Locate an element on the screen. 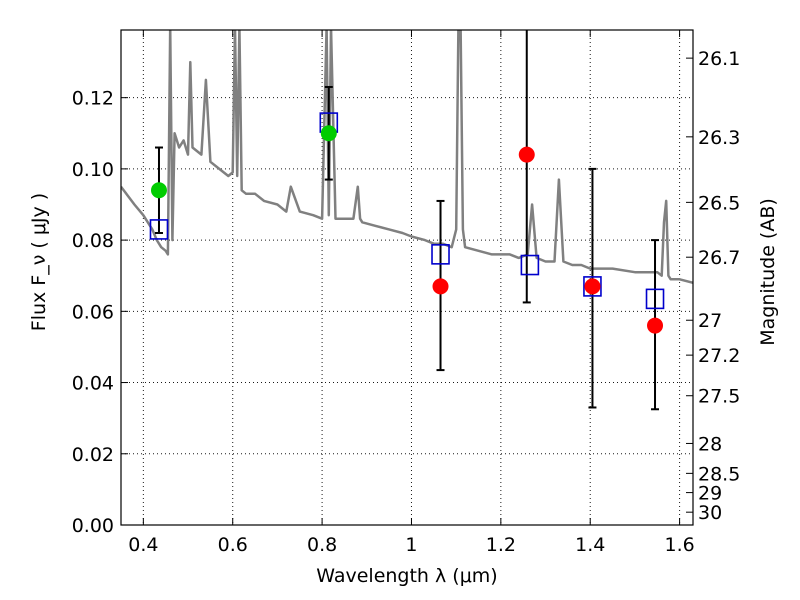 The width and height of the screenshot is (800, 600). x-tick-label: 0.6 is located at coordinates (233, 545).